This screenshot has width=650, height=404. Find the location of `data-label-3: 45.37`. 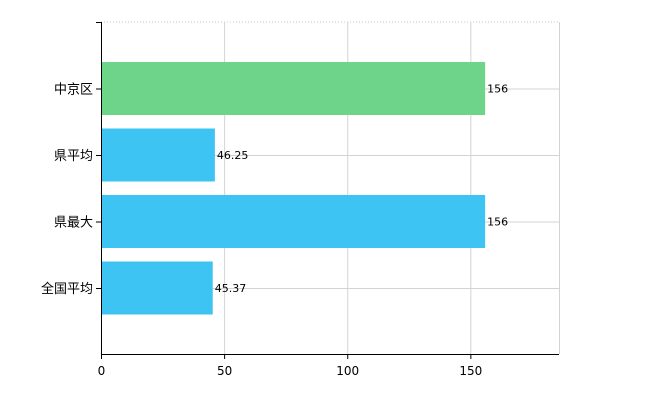

data-label-3: 45.37 is located at coordinates (231, 288).